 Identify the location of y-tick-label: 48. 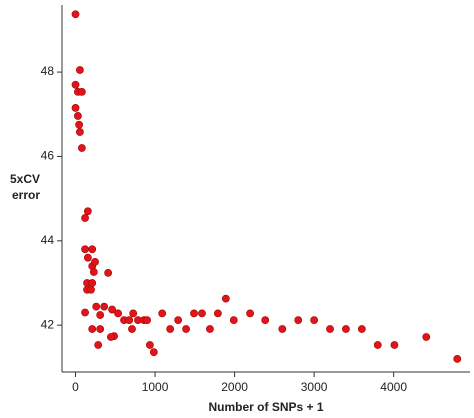
(48, 71).